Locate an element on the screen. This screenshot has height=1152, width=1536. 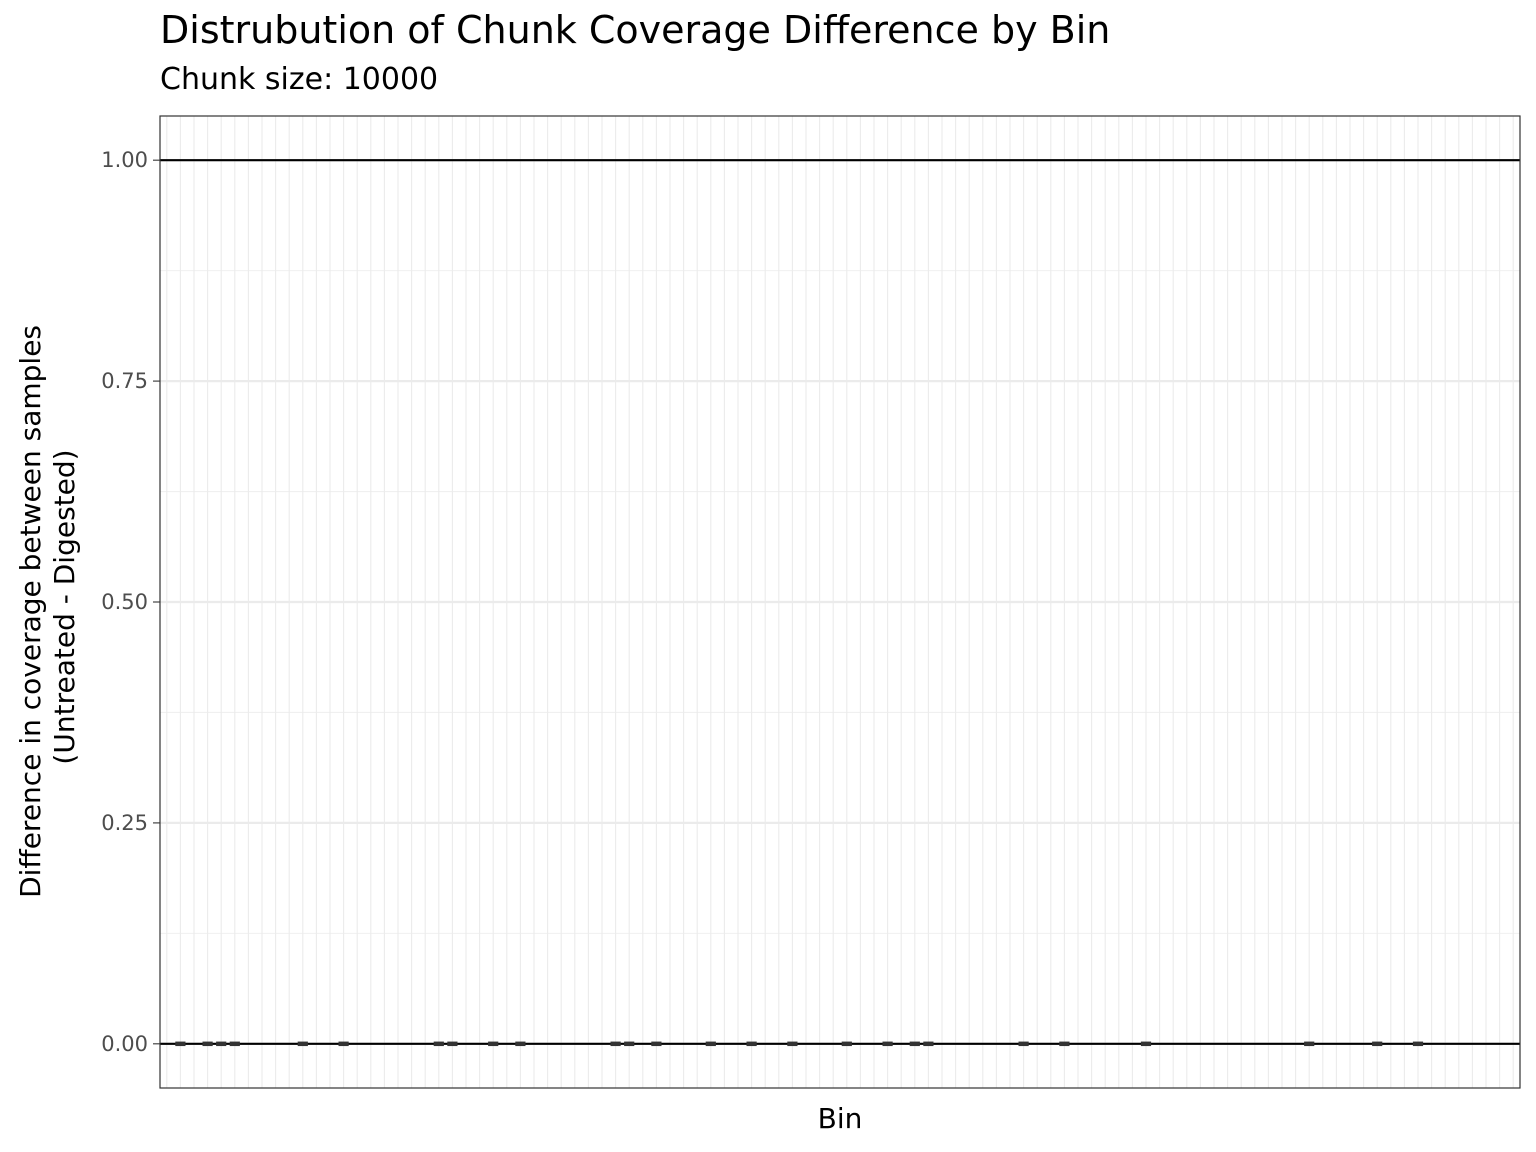
x-axis-title: Bin is located at coordinates (840, 1118).